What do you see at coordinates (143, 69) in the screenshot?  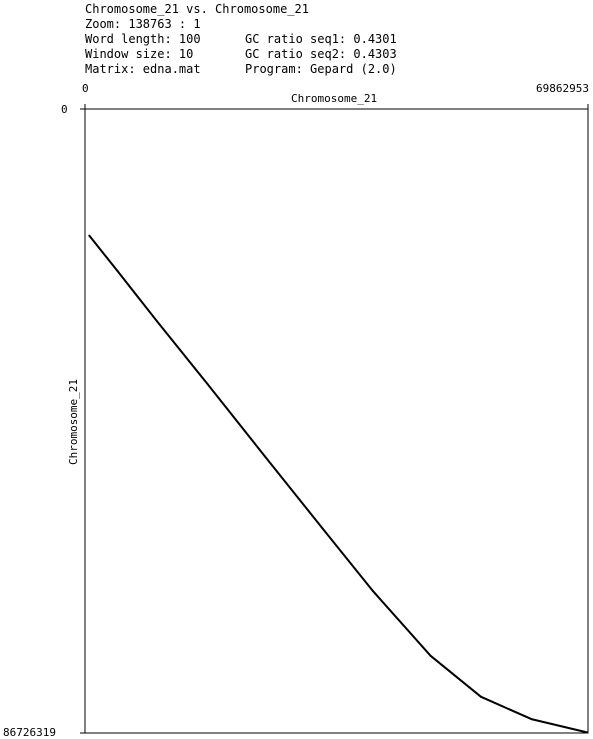 I see `matrix-info: Matrix: edna.mat` at bounding box center [143, 69].